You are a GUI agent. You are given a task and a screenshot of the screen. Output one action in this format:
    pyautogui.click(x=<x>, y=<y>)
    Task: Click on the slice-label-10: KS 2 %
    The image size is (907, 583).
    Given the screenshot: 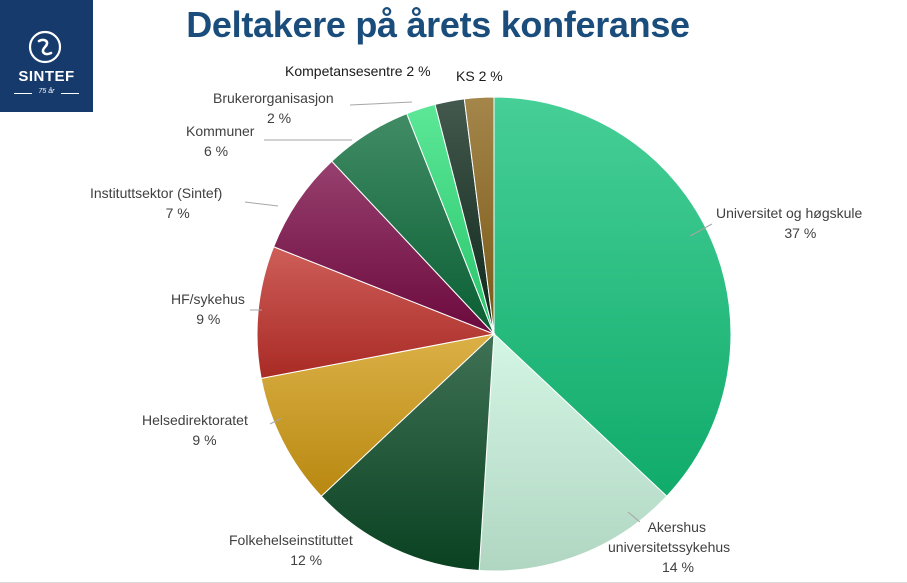 What is the action you would take?
    pyautogui.click(x=479, y=76)
    